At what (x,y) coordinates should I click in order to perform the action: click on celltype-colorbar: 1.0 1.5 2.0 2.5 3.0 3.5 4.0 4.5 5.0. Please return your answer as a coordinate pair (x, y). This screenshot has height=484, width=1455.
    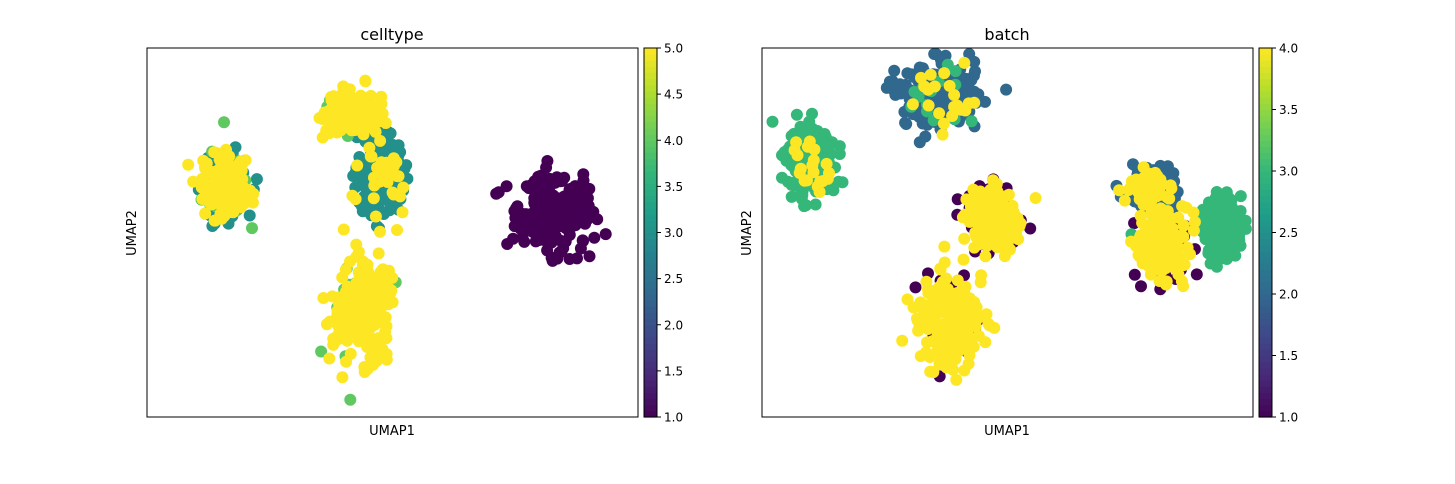
    Looking at the image, I should click on (663, 233).